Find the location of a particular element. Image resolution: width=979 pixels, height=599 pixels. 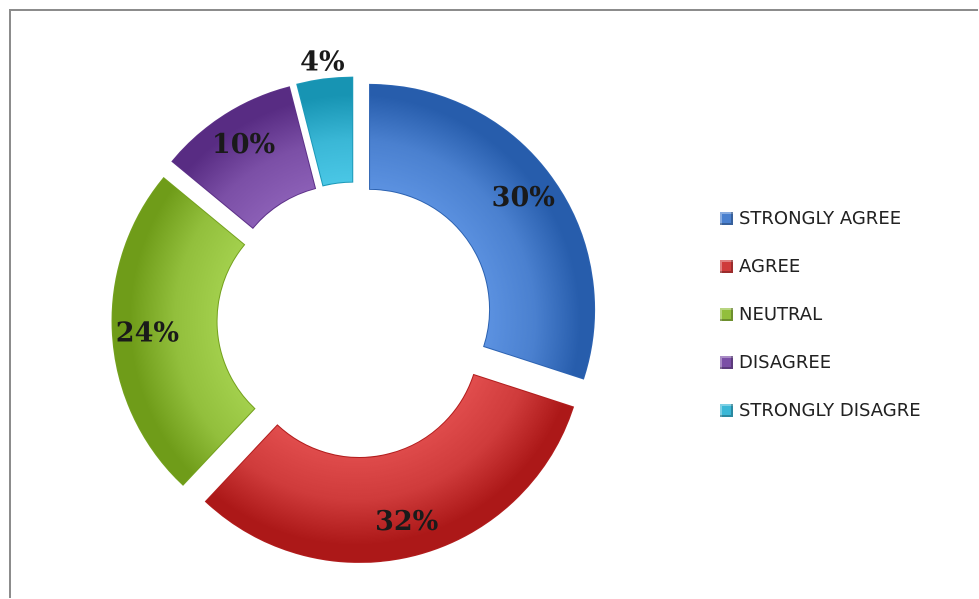

data-label-neutral: 24% is located at coordinates (147, 333).